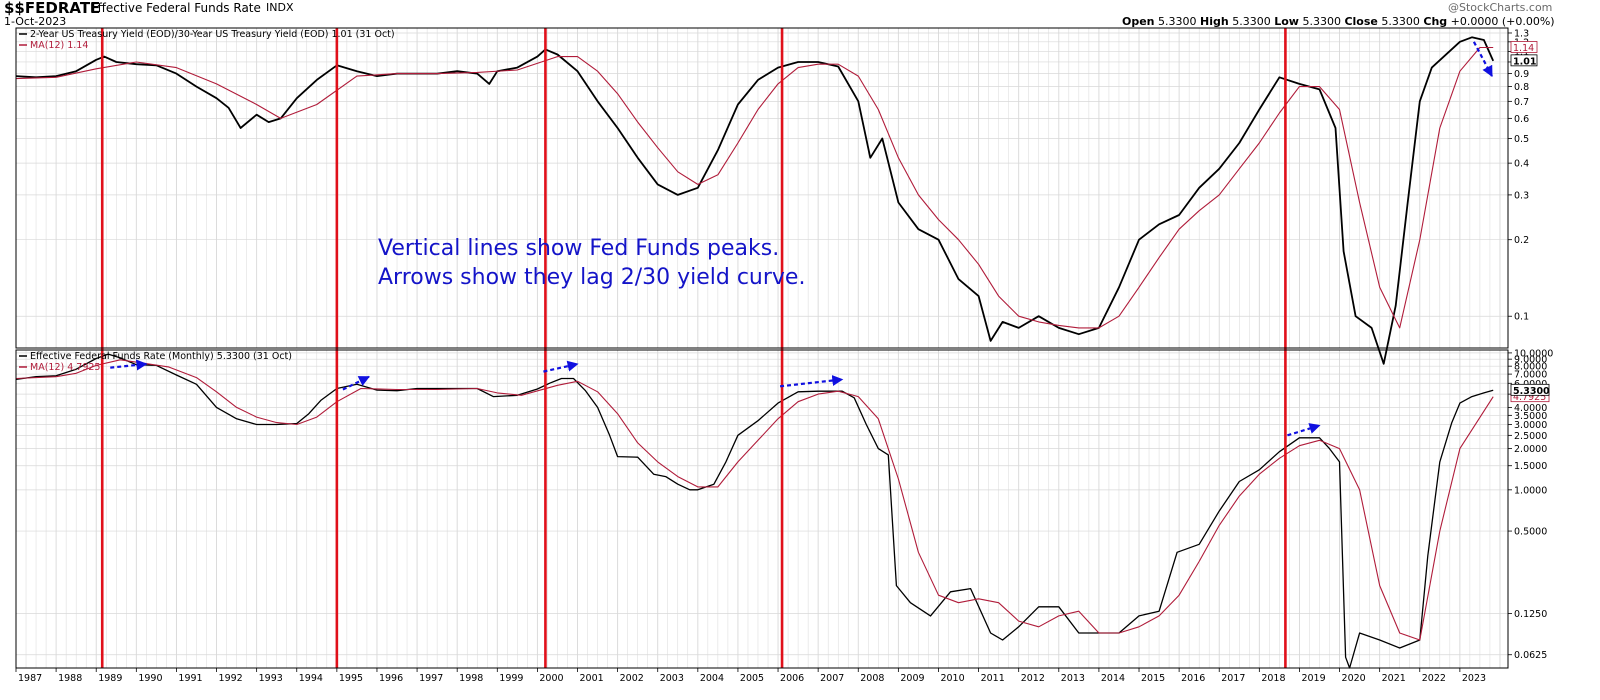 Image resolution: width=1600 pixels, height=700 pixels. Describe the element at coordinates (351, 678) in the screenshot. I see `x-tick-label: 1995` at that location.